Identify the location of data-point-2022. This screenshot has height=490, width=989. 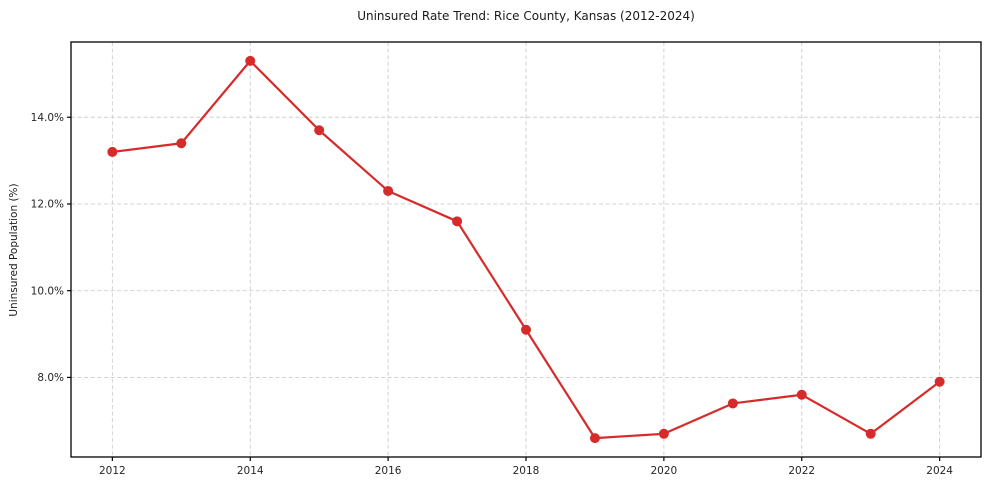
(801, 394).